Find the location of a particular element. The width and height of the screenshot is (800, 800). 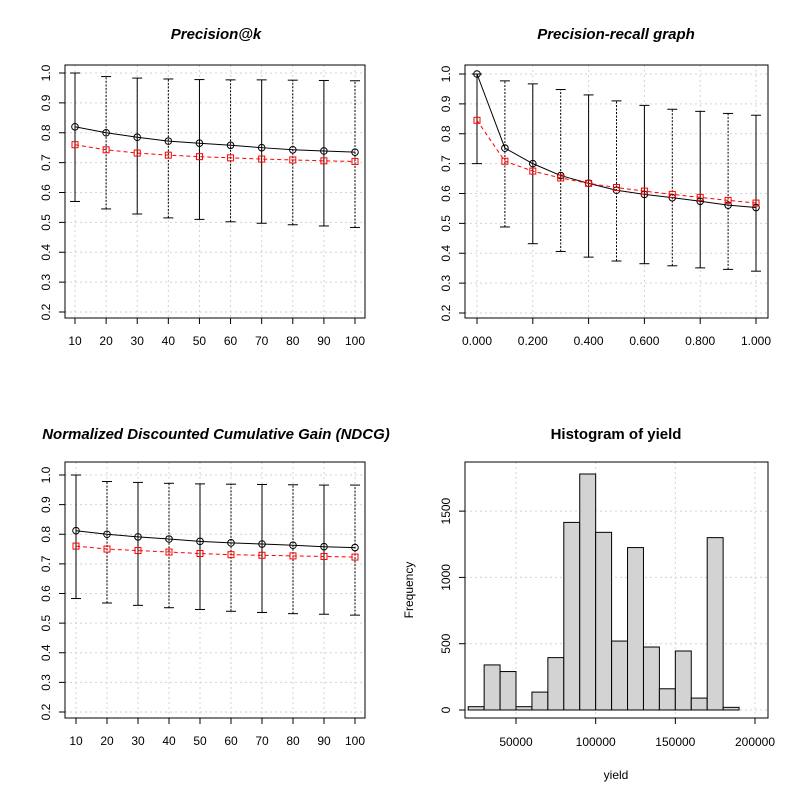

y-tick-label: 0 is located at coordinates (446, 709).